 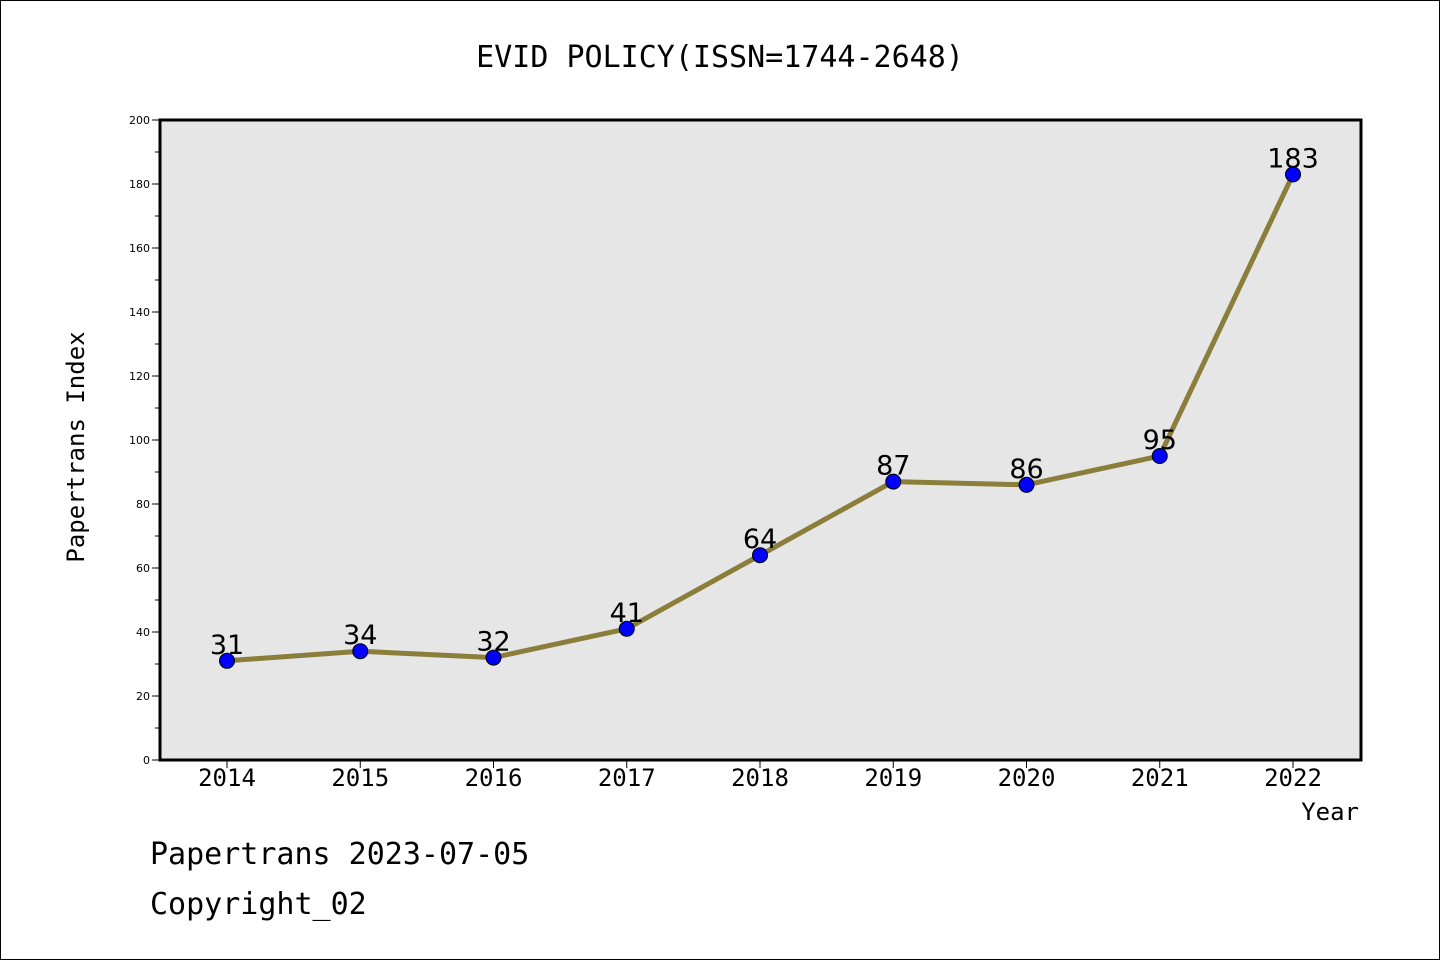 What do you see at coordinates (627, 778) in the screenshot?
I see `x-tick-label: 2017` at bounding box center [627, 778].